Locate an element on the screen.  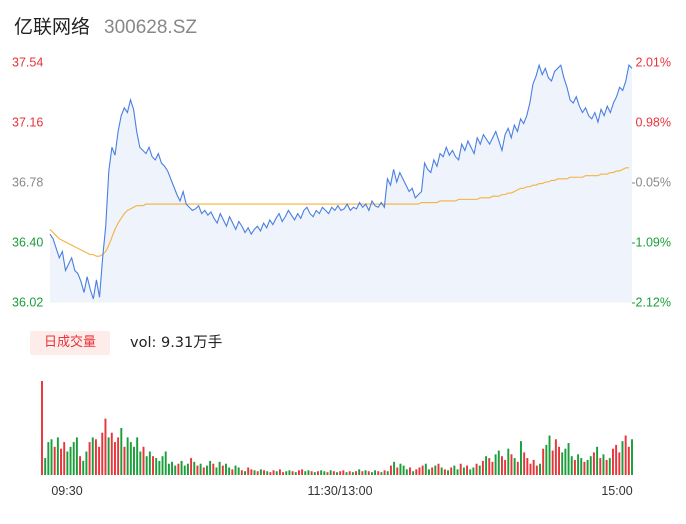
time-tick-label: 09:30 is located at coordinates (66, 491).